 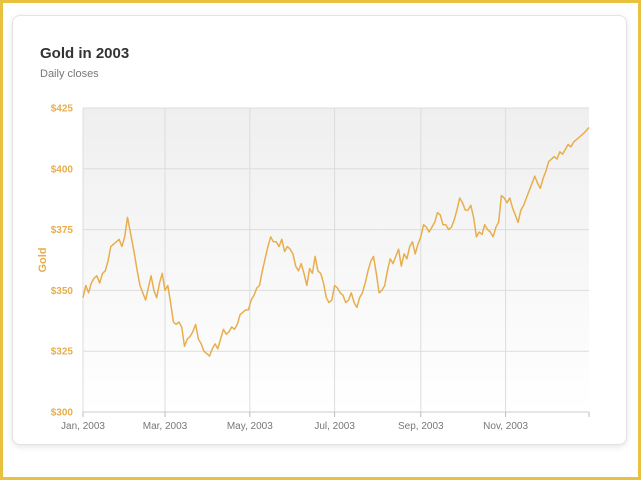 I want to click on chart-title: Gold in 2003, so click(x=85, y=53).